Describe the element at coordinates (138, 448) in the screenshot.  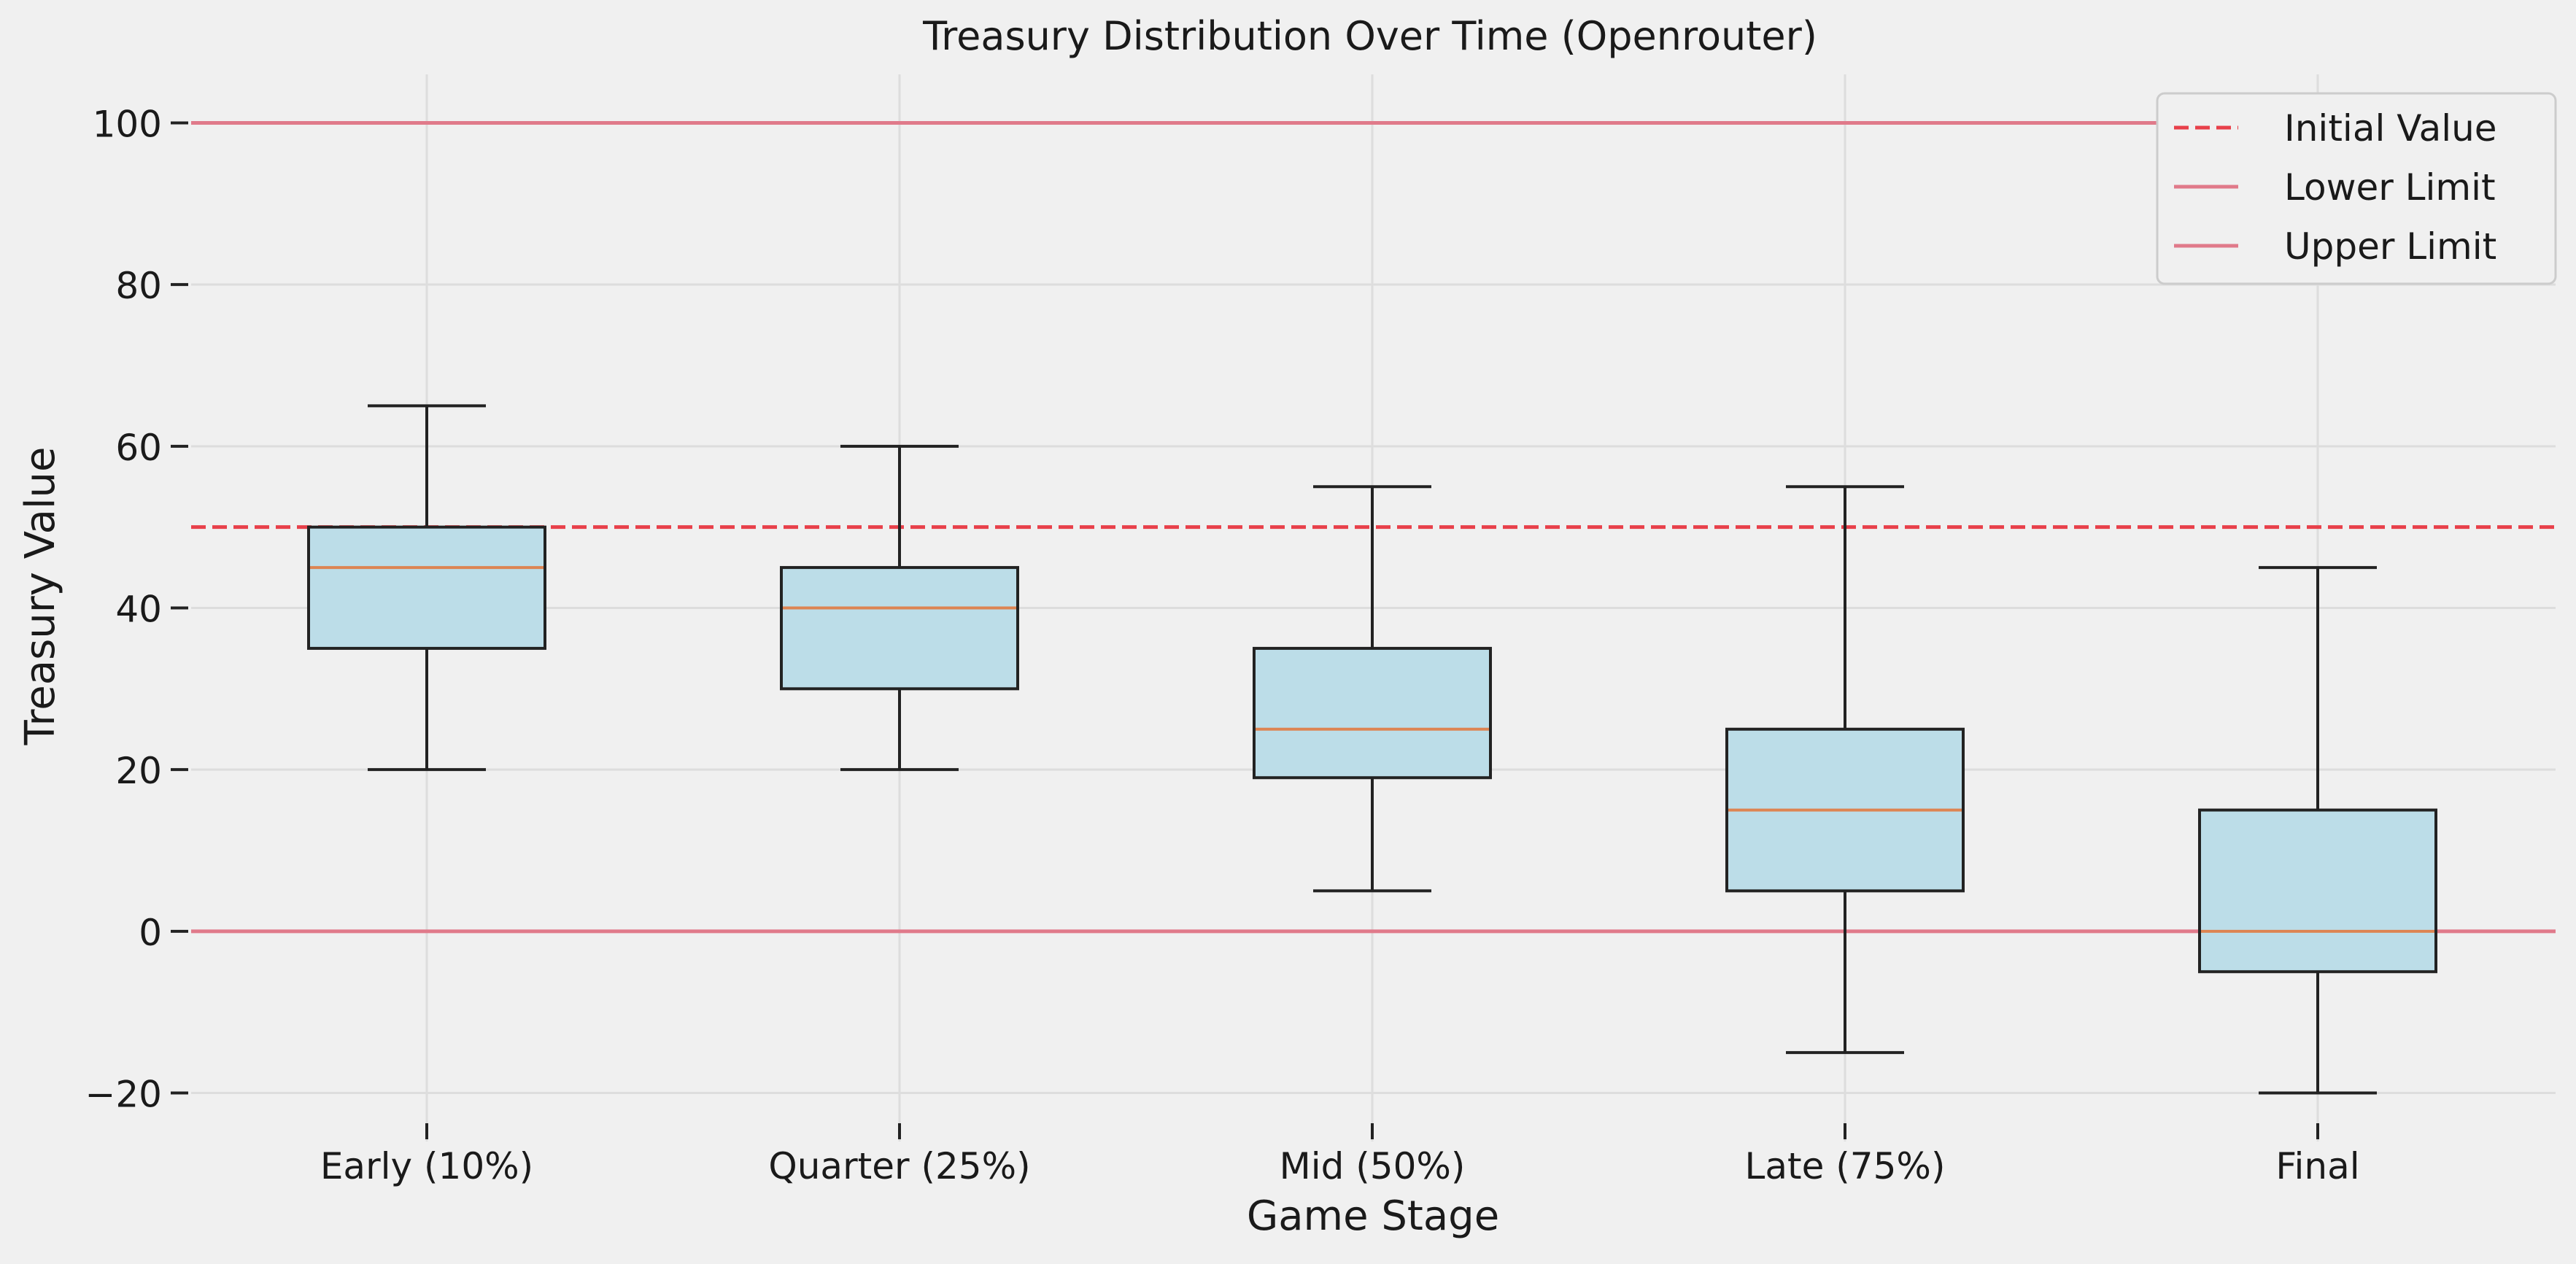
I see `y-tick-label: 60` at that location.